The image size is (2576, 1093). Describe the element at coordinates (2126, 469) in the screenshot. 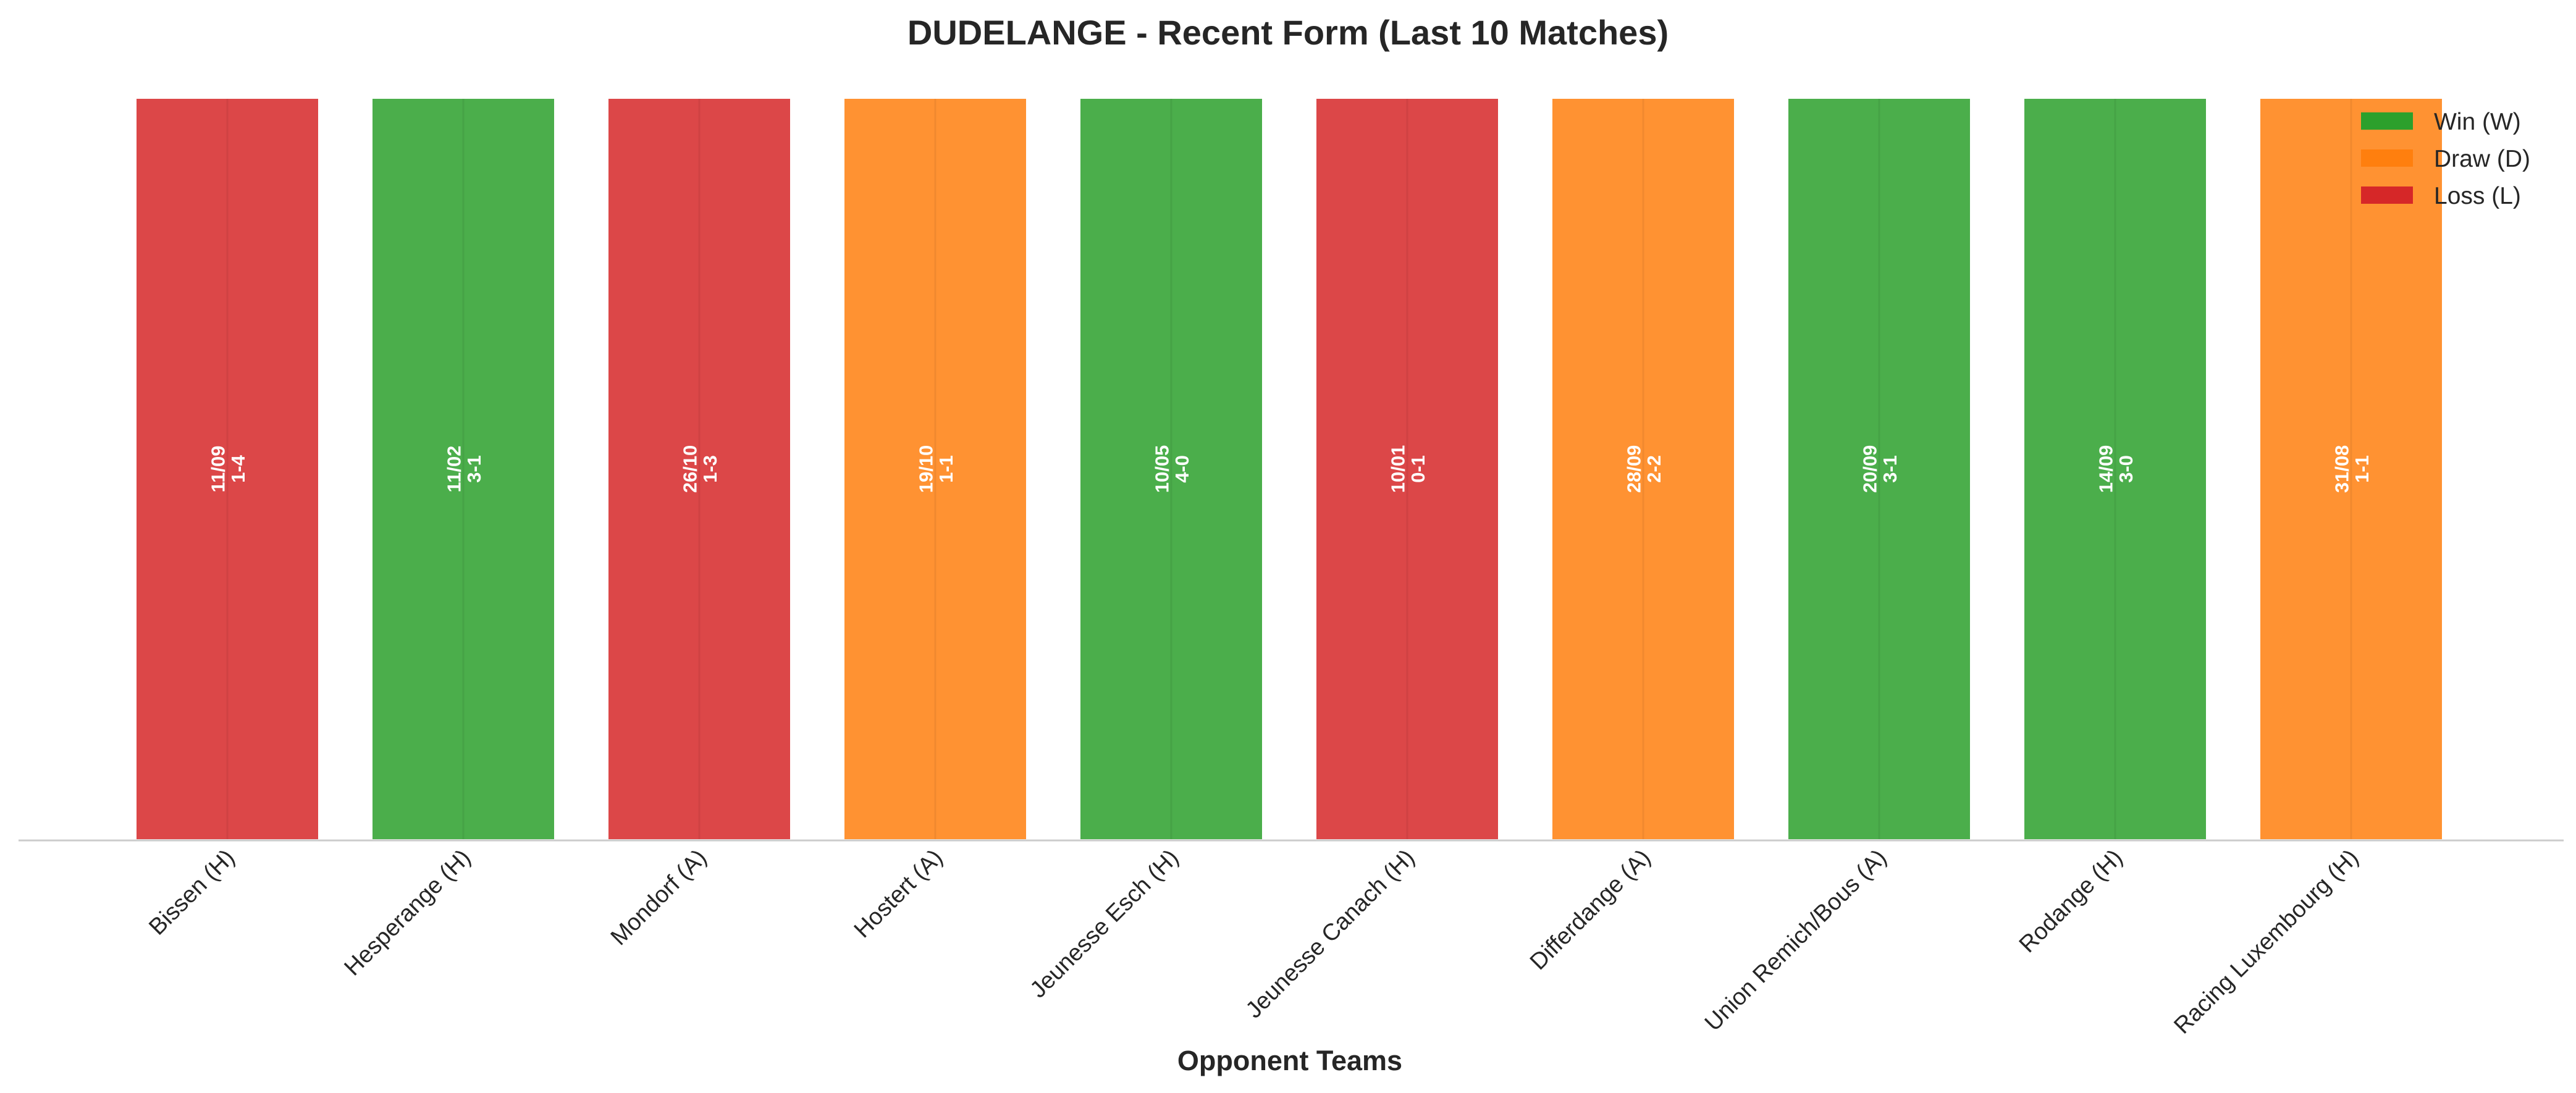

I see `match-score: 3-0` at that location.